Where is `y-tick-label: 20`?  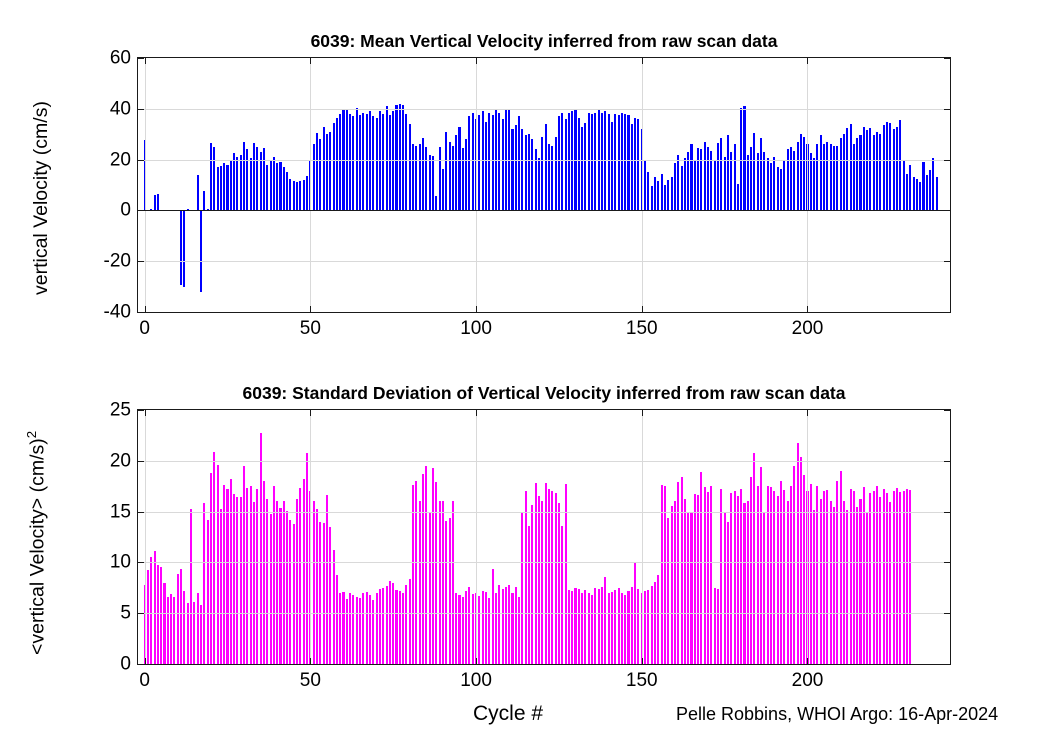
y-tick-label: 20 is located at coordinates (120, 461).